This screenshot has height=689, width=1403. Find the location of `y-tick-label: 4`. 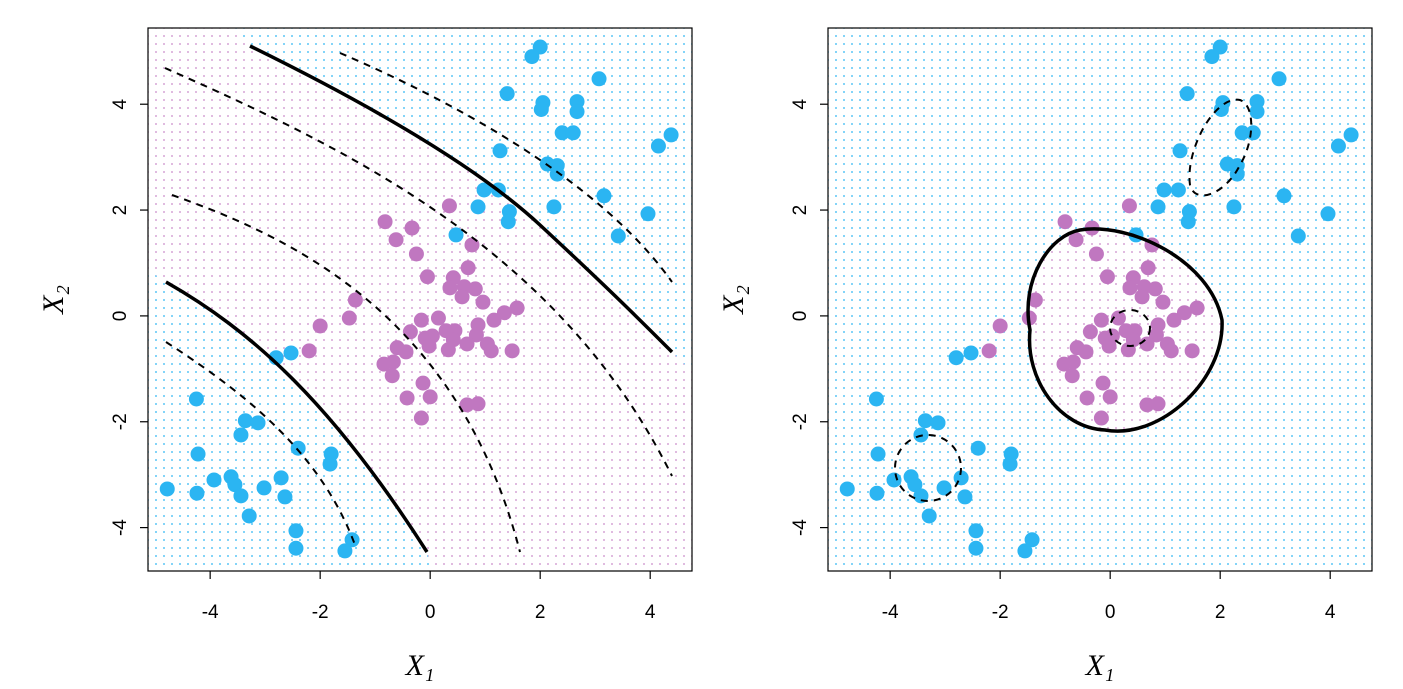

y-tick-label: 4 is located at coordinates (800, 103).